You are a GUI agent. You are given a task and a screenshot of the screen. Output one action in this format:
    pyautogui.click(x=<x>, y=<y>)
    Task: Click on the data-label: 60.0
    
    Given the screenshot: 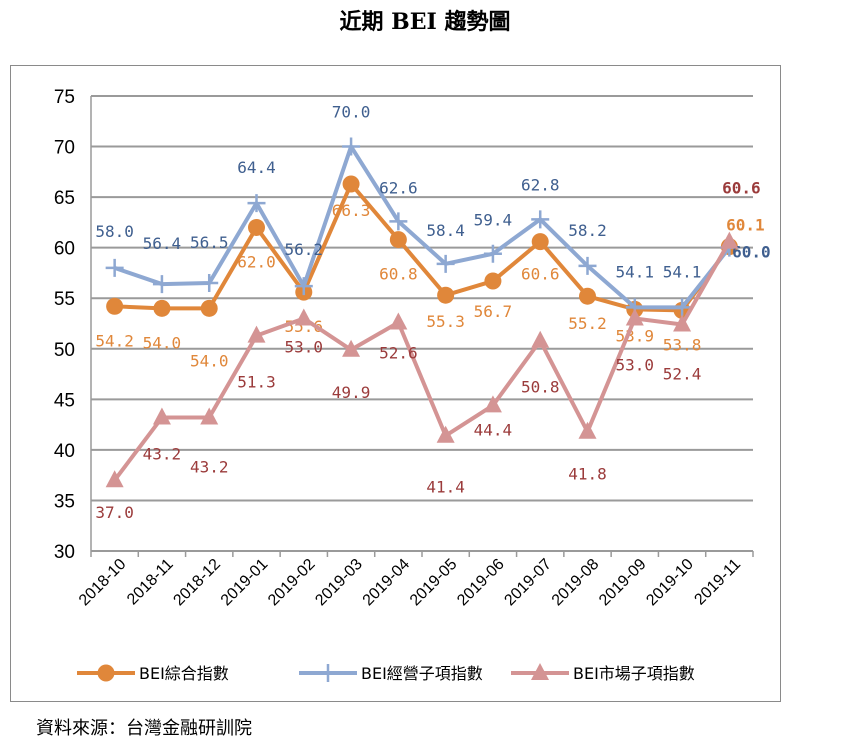 What is the action you would take?
    pyautogui.click(x=751, y=252)
    